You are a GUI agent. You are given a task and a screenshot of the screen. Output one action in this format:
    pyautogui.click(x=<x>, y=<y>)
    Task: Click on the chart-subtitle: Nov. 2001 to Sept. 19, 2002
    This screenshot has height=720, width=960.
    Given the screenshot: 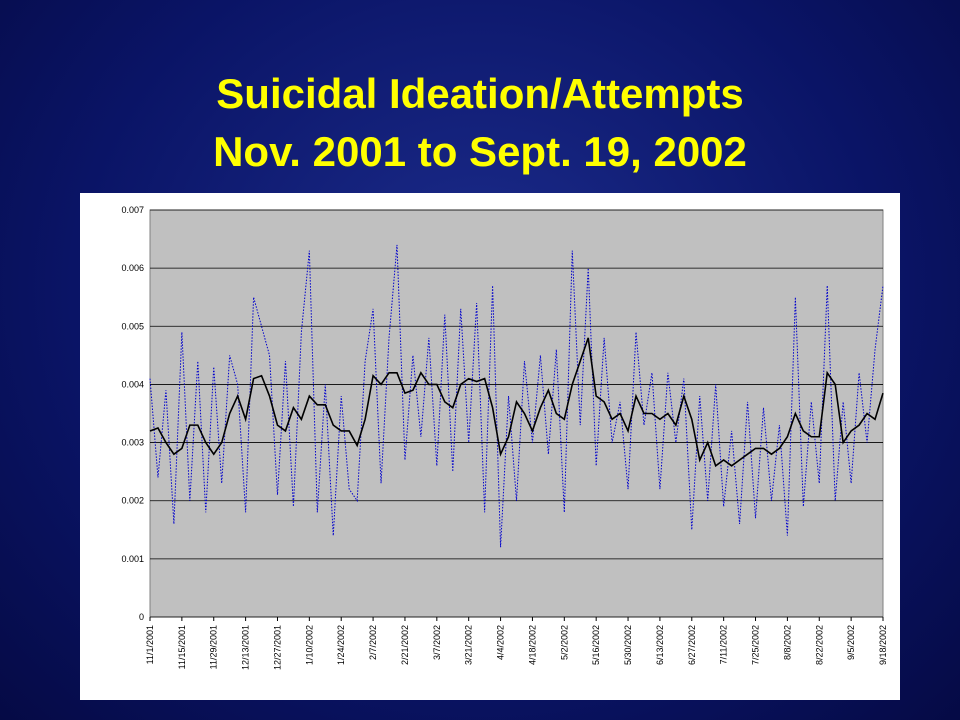 What is the action you would take?
    pyautogui.click(x=480, y=151)
    